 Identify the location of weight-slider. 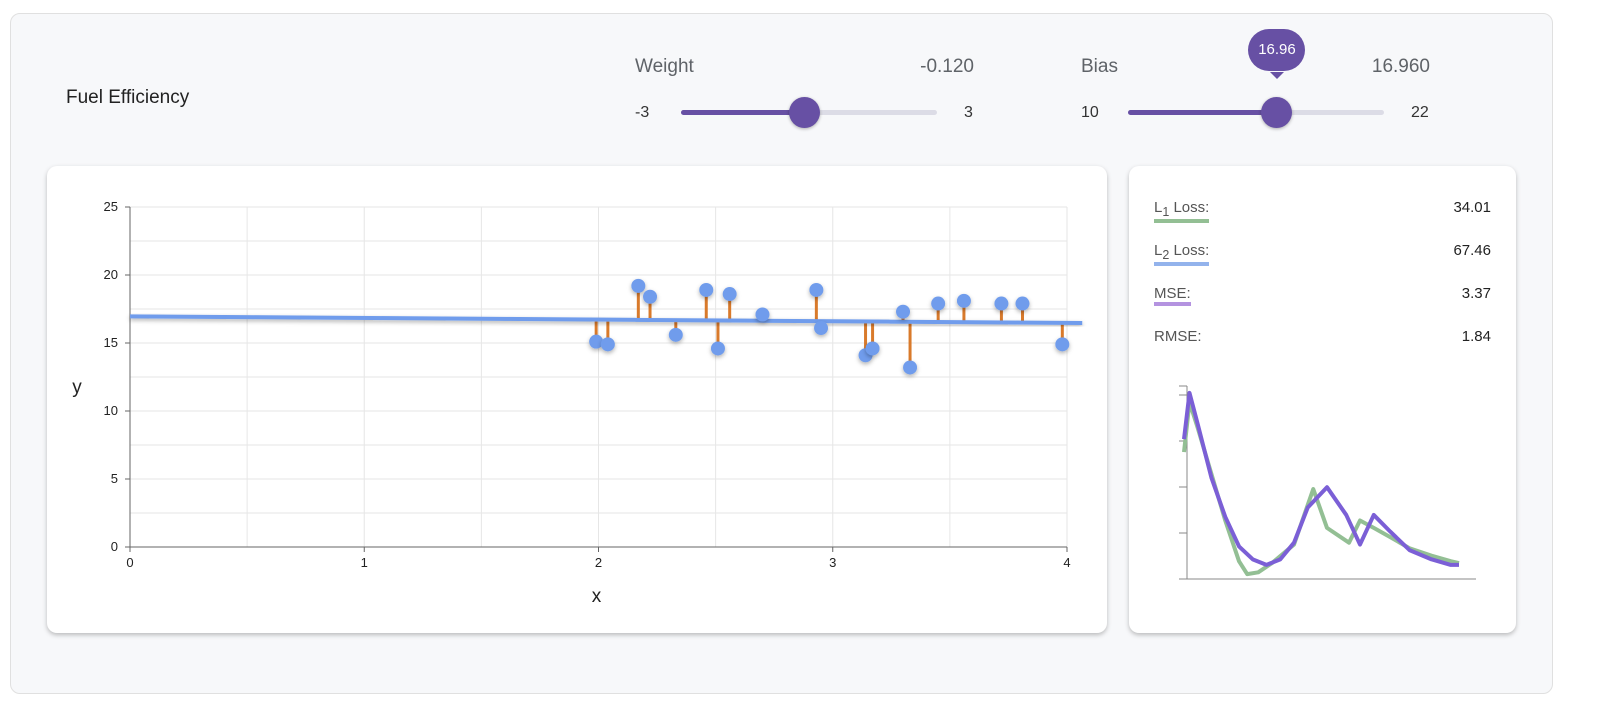
(809, 112).